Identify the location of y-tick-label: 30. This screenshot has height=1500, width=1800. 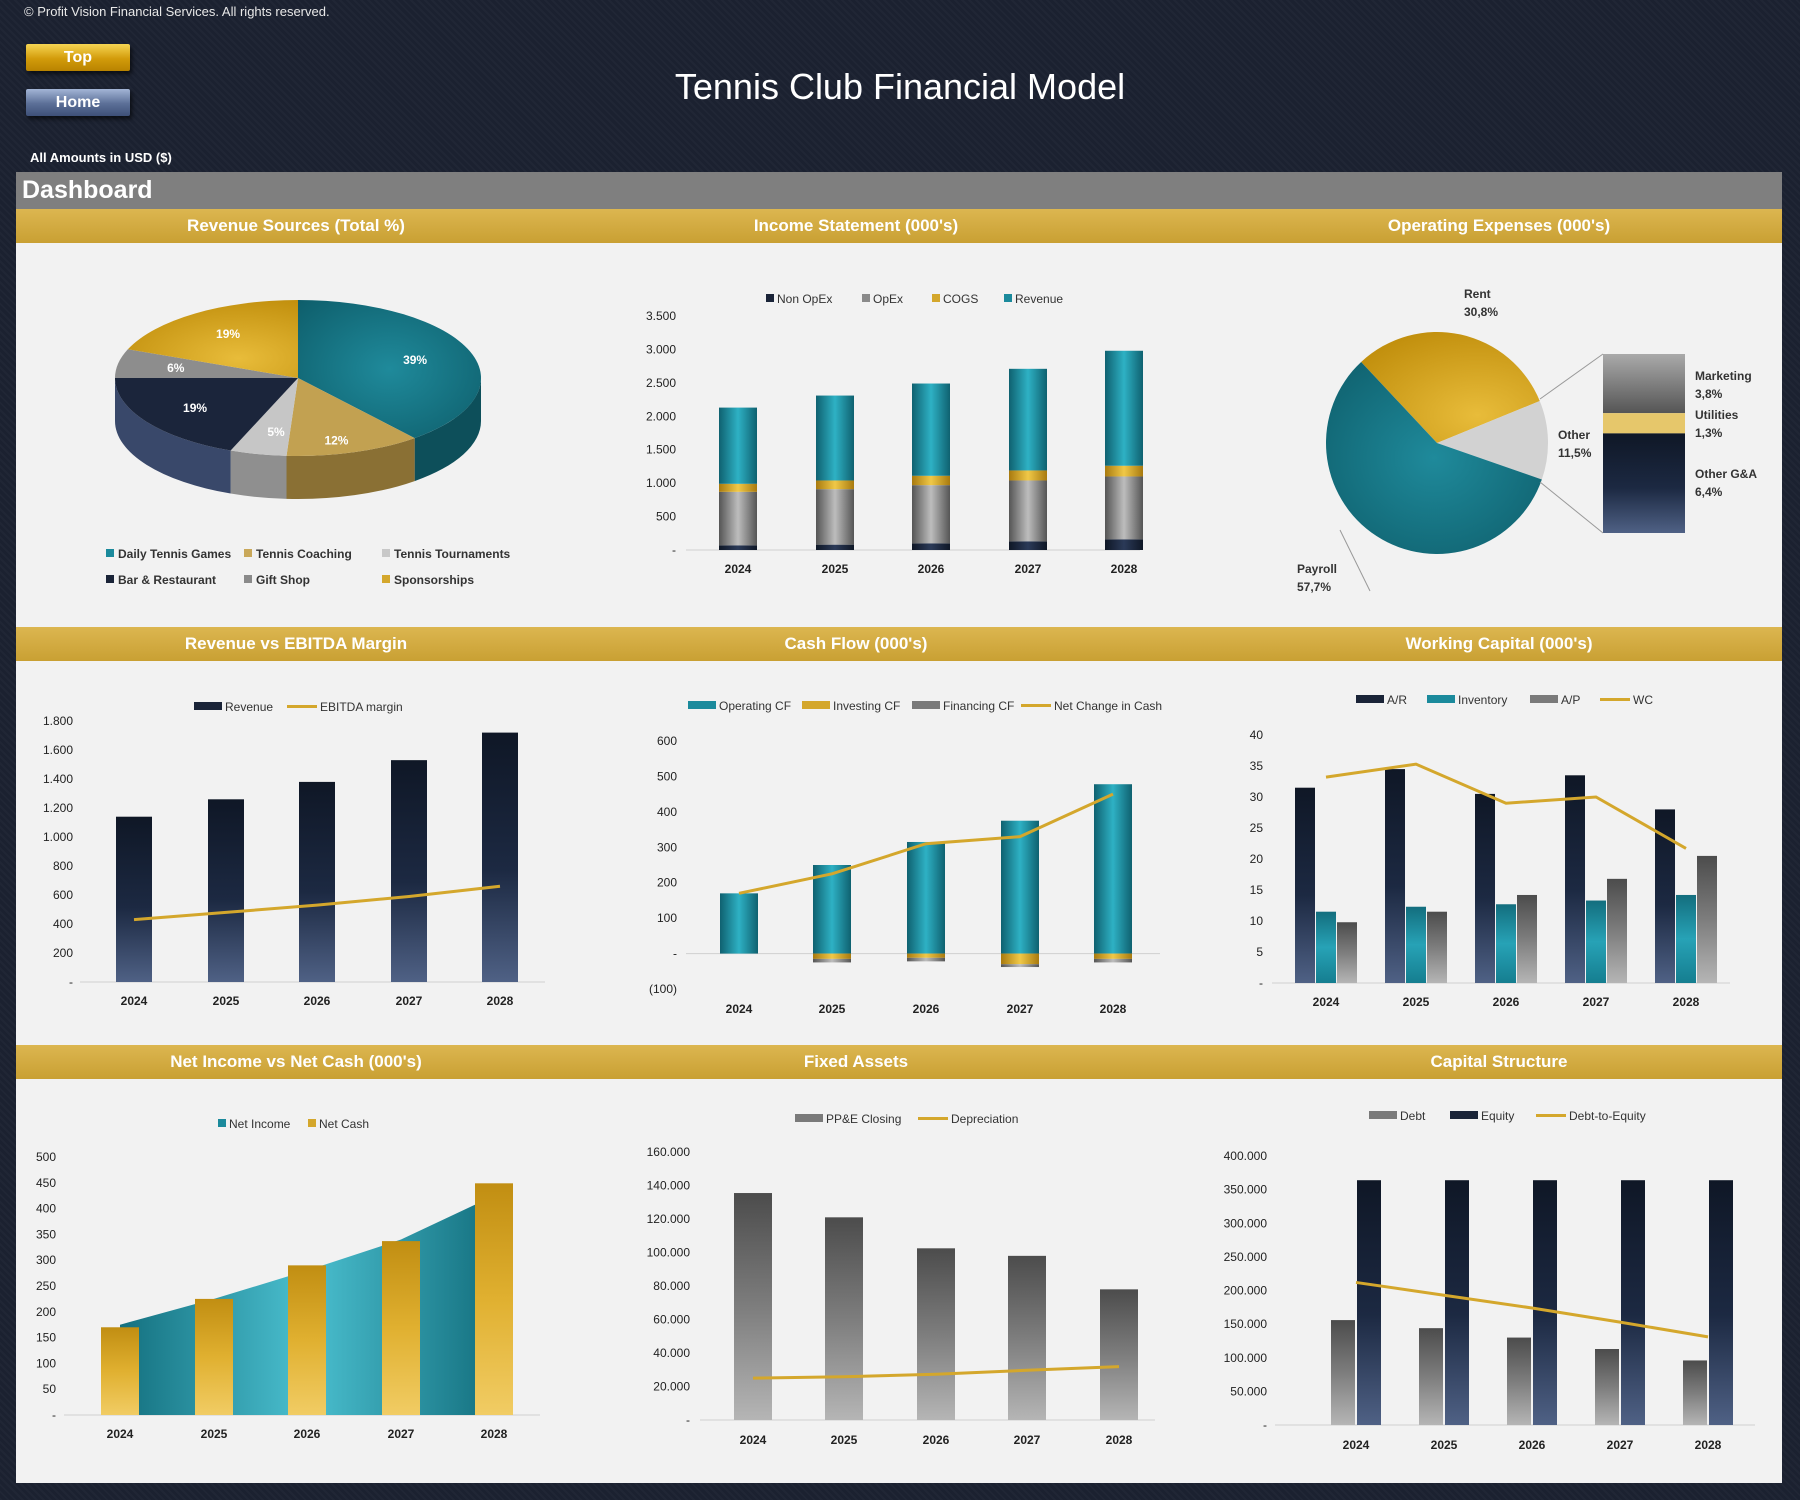
(1257, 797).